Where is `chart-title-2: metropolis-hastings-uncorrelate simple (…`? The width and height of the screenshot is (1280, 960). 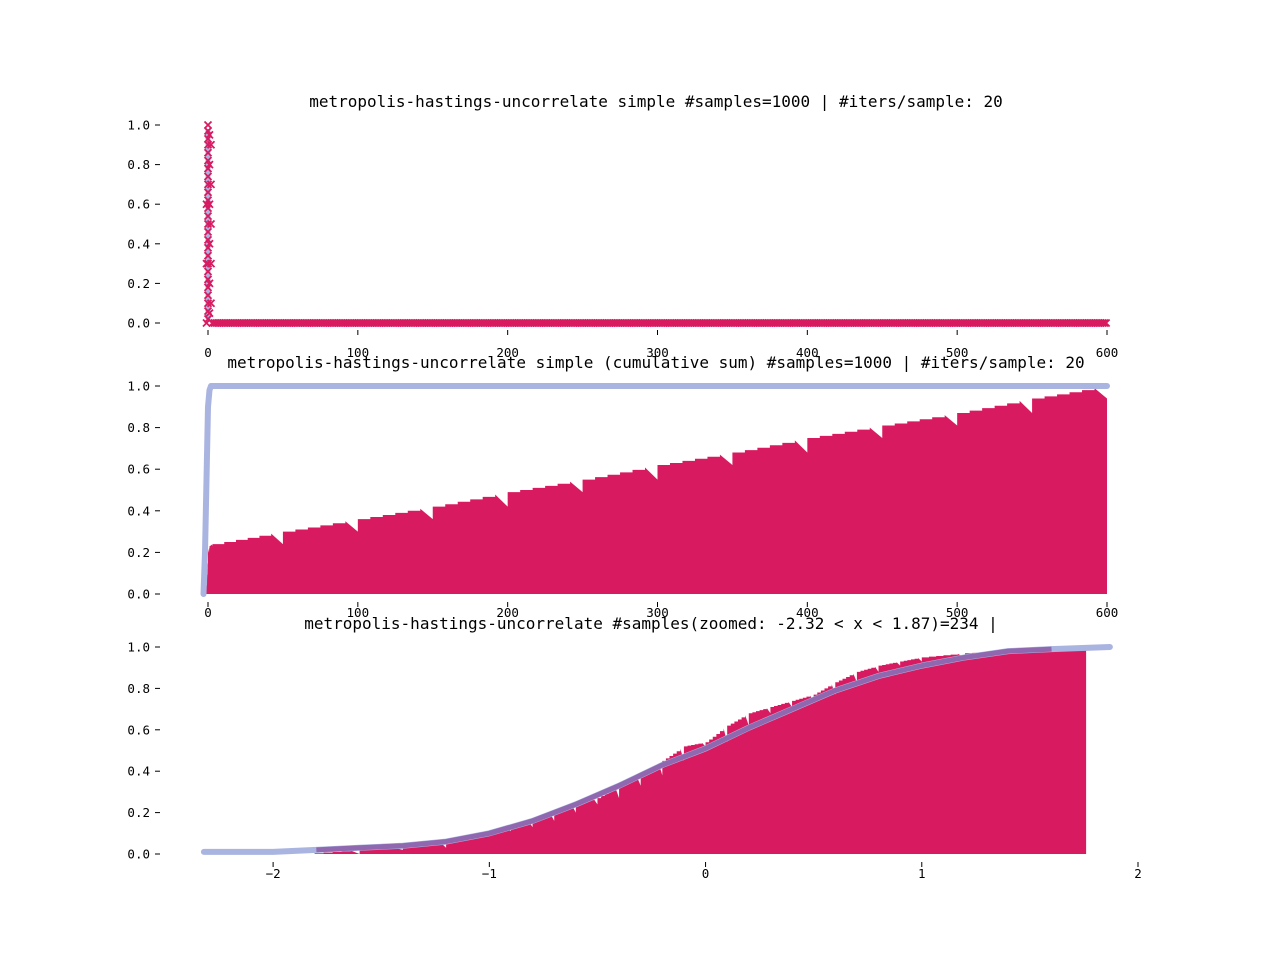
chart-title-2: metropolis-hastings-uncorrelate simple (… is located at coordinates (655, 362).